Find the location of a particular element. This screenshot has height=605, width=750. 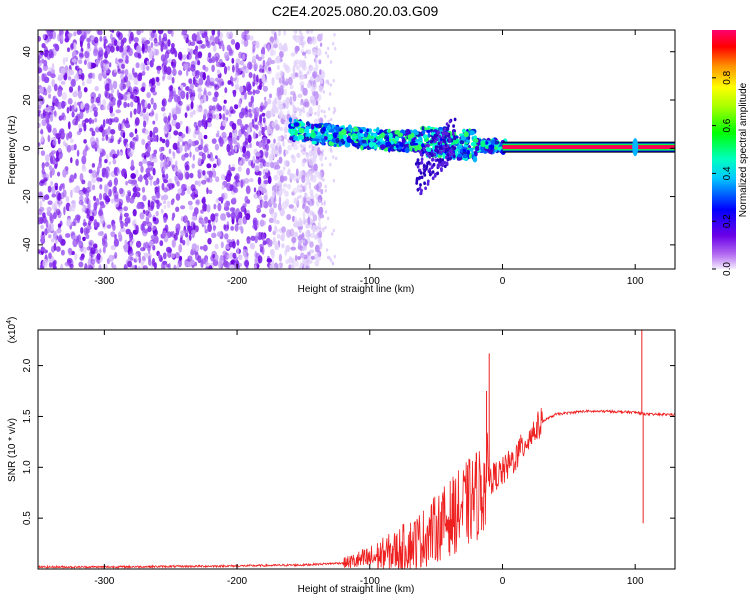

colorbar-ticks: 0.0 0.2 0.4 0.6 0.8 is located at coordinates (722, 173).